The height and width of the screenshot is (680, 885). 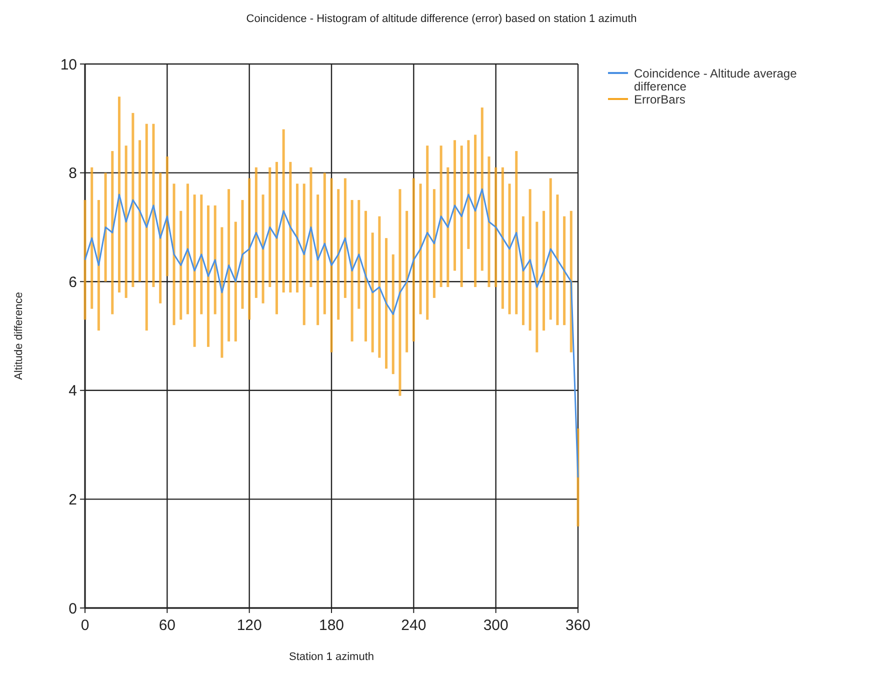 What do you see at coordinates (331, 657) in the screenshot?
I see `x-axis-title: Station 1 azimuth` at bounding box center [331, 657].